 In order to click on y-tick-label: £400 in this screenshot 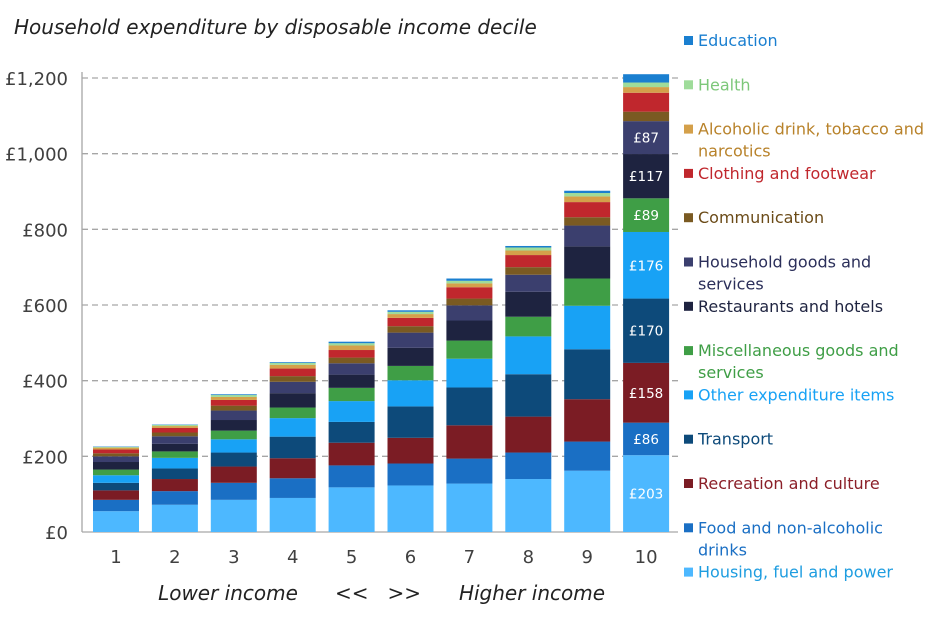, I will do `click(45, 382)`.